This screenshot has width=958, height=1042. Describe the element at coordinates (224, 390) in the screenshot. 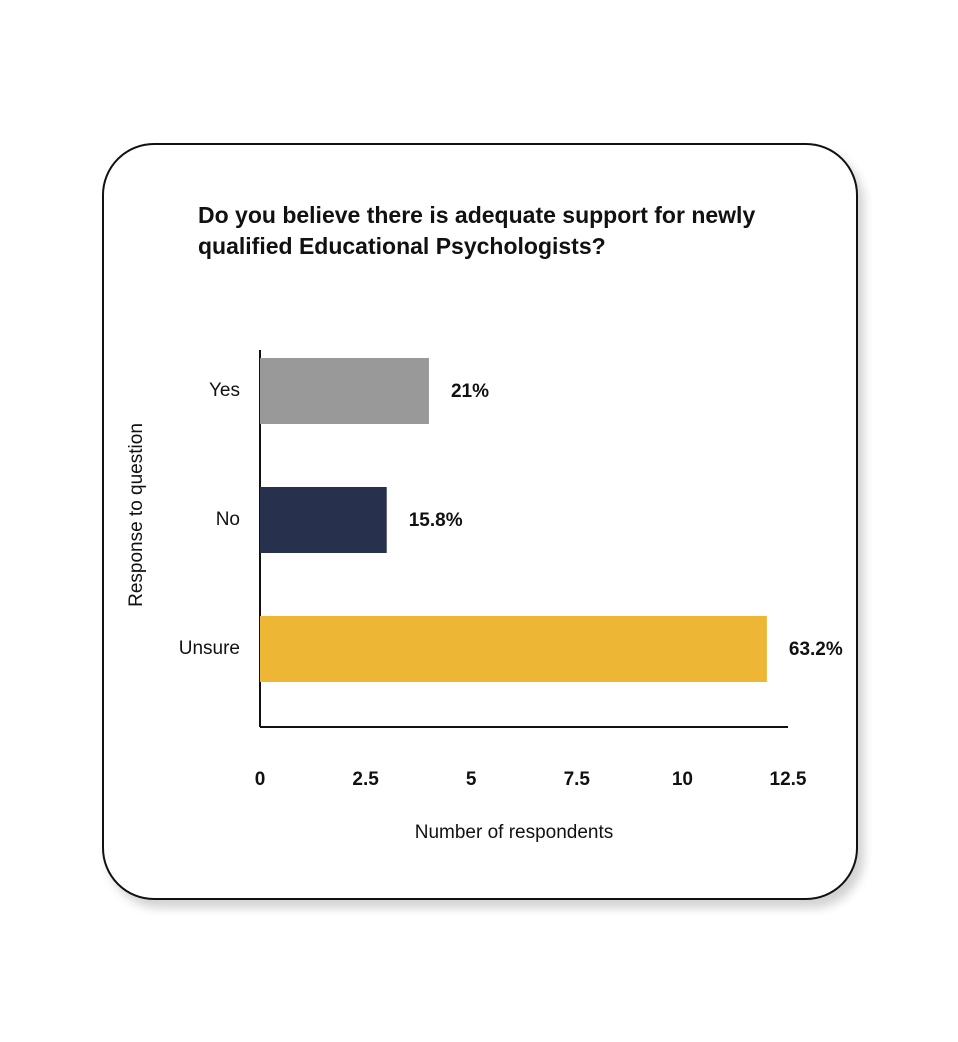

I see `y-tick-label: Yes` at that location.